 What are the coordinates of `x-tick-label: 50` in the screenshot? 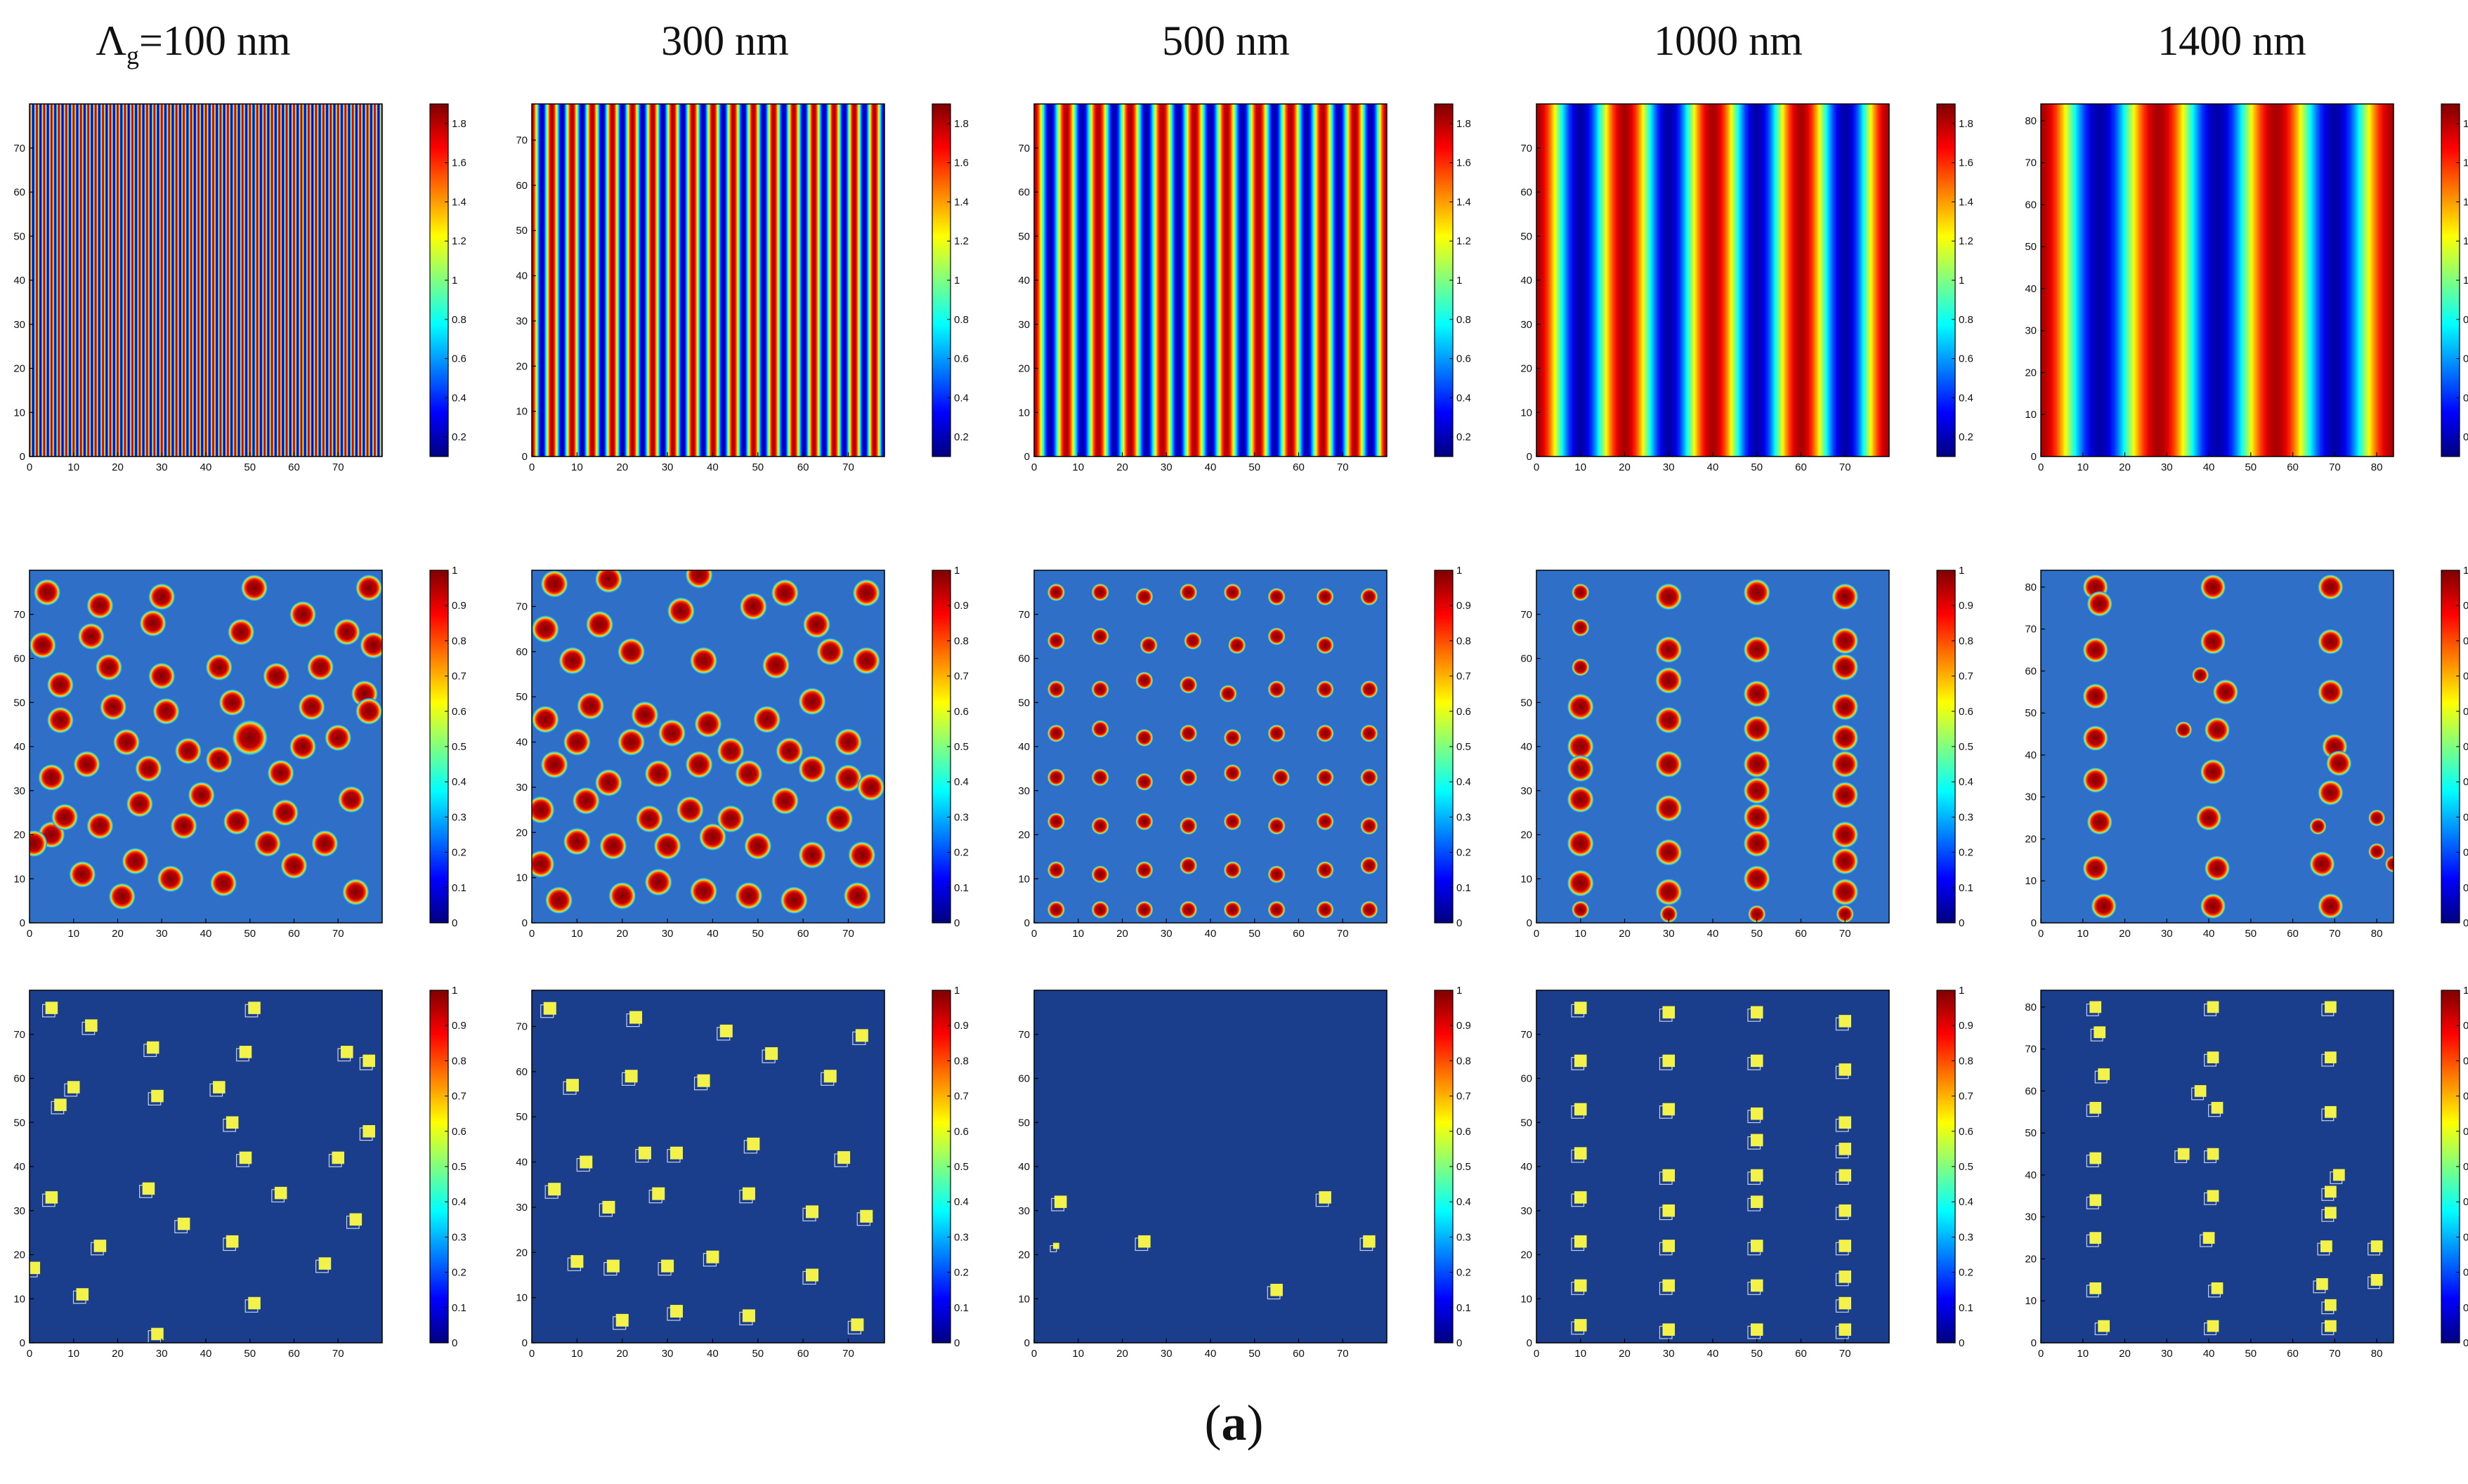 It's located at (758, 934).